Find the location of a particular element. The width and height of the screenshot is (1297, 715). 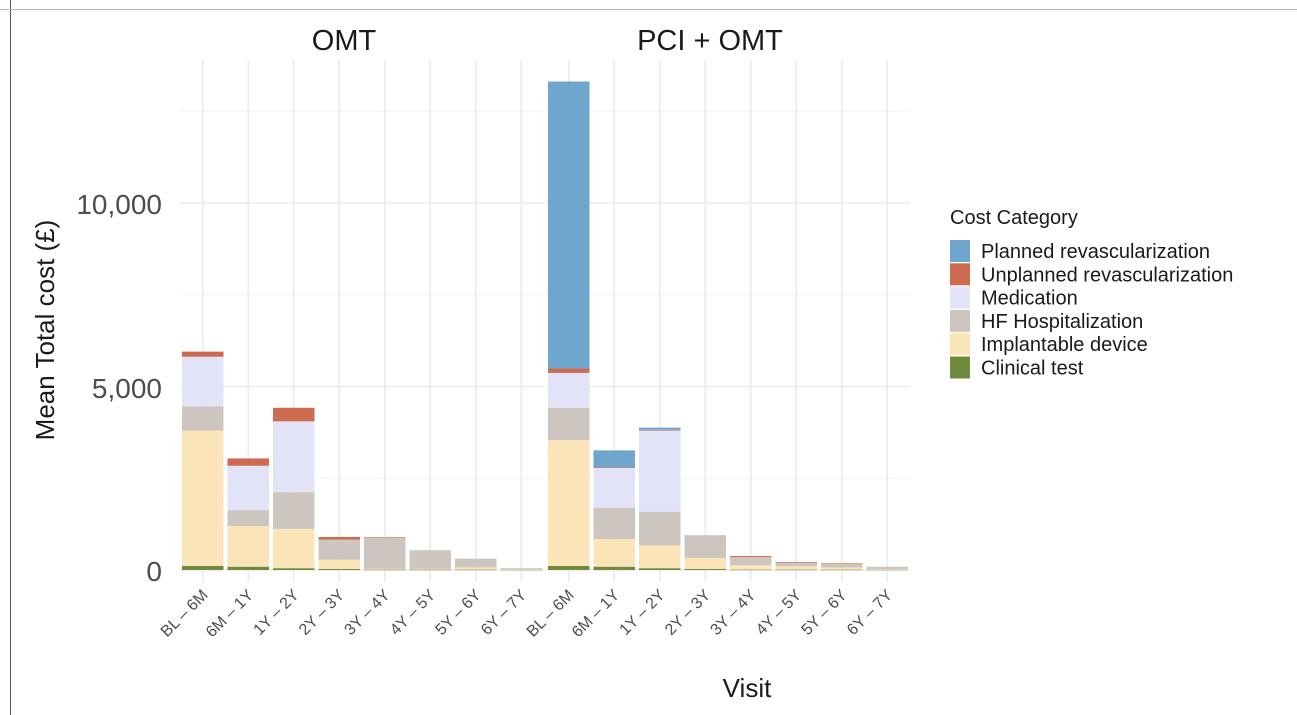

x-tick-label-pci-omt-0: BL – 6M is located at coordinates (551, 614).